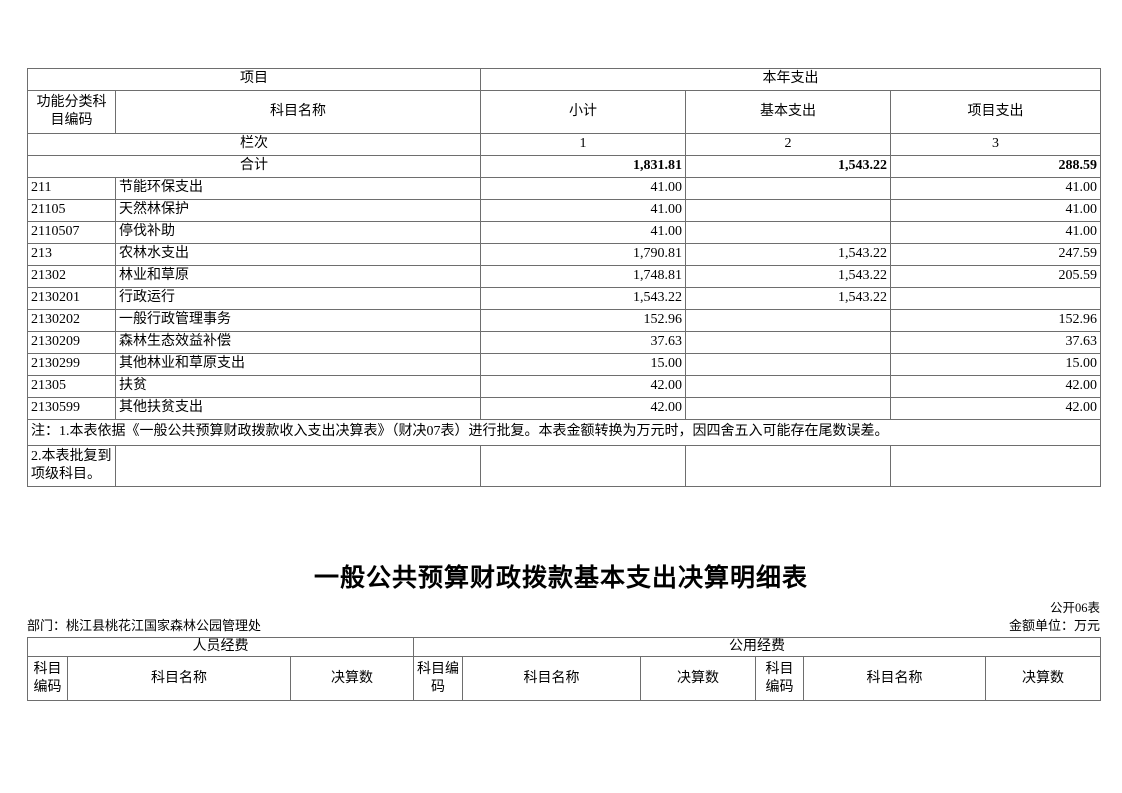 This screenshot has height=793, width=1122. I want to click on total-label: 合计, so click(254, 166).